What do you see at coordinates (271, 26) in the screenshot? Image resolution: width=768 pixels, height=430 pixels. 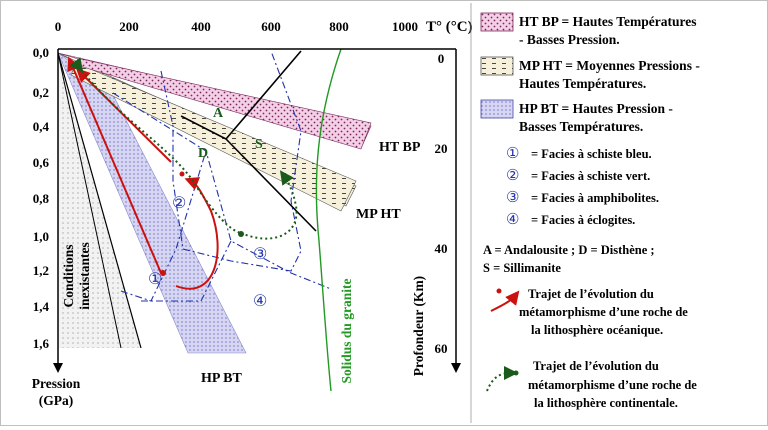 I see `temp-tick: 600` at bounding box center [271, 26].